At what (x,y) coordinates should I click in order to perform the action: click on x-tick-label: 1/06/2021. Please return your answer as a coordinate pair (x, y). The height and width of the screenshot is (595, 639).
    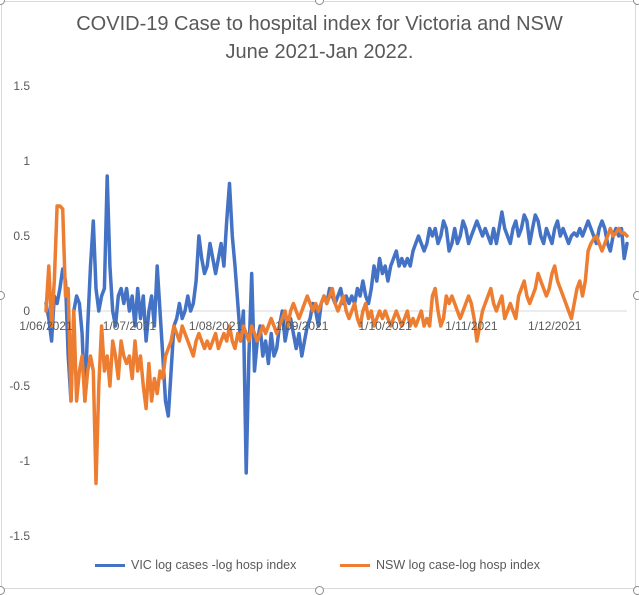
    Looking at the image, I should click on (46, 326).